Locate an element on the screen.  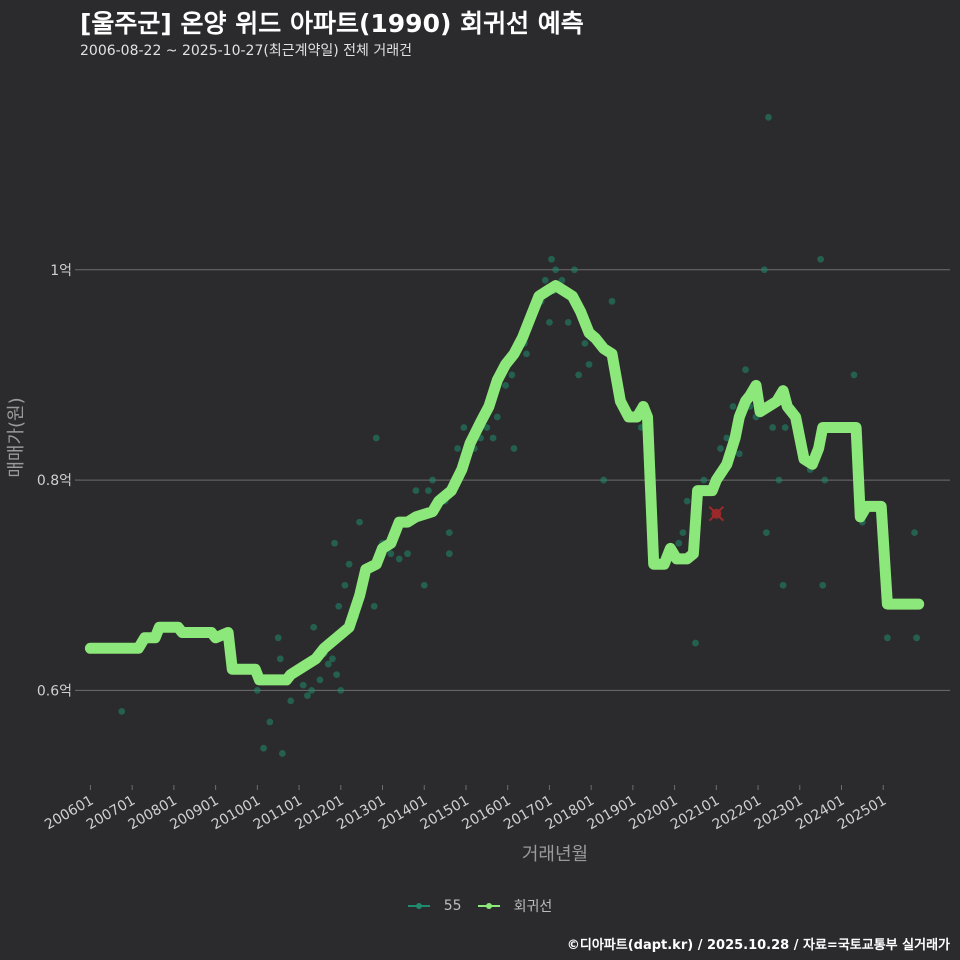
latest-trade-cross-b is located at coordinates (716, 514).